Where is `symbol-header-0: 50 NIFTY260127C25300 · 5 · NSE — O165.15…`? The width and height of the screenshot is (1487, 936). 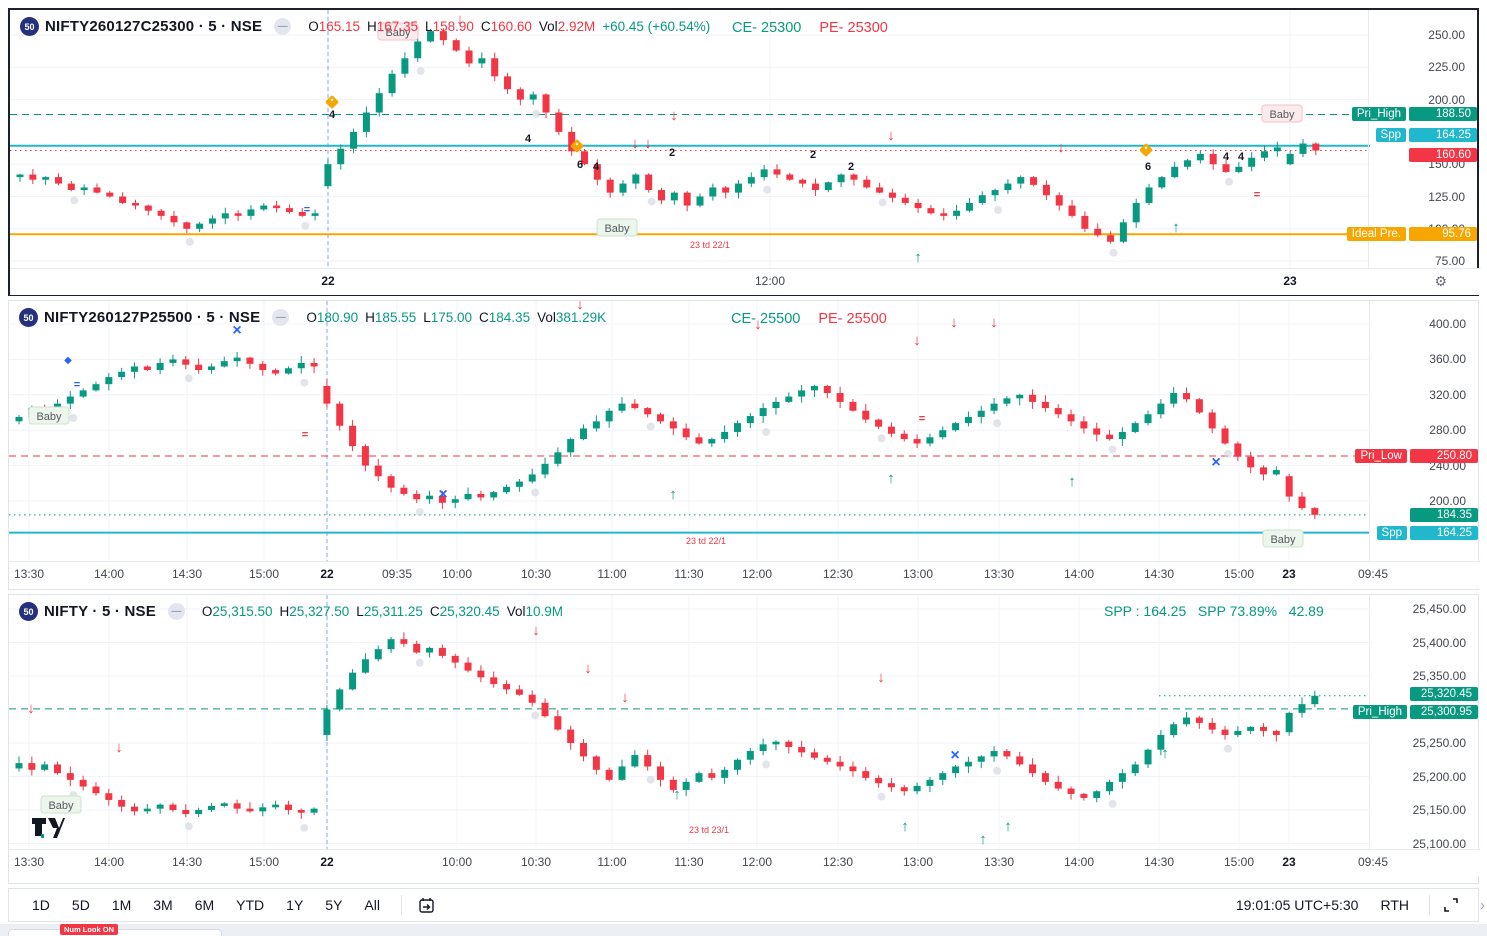 symbol-header-0: 50 NIFTY260127C25300 · 5 · NSE — O165.15… is located at coordinates (365, 26).